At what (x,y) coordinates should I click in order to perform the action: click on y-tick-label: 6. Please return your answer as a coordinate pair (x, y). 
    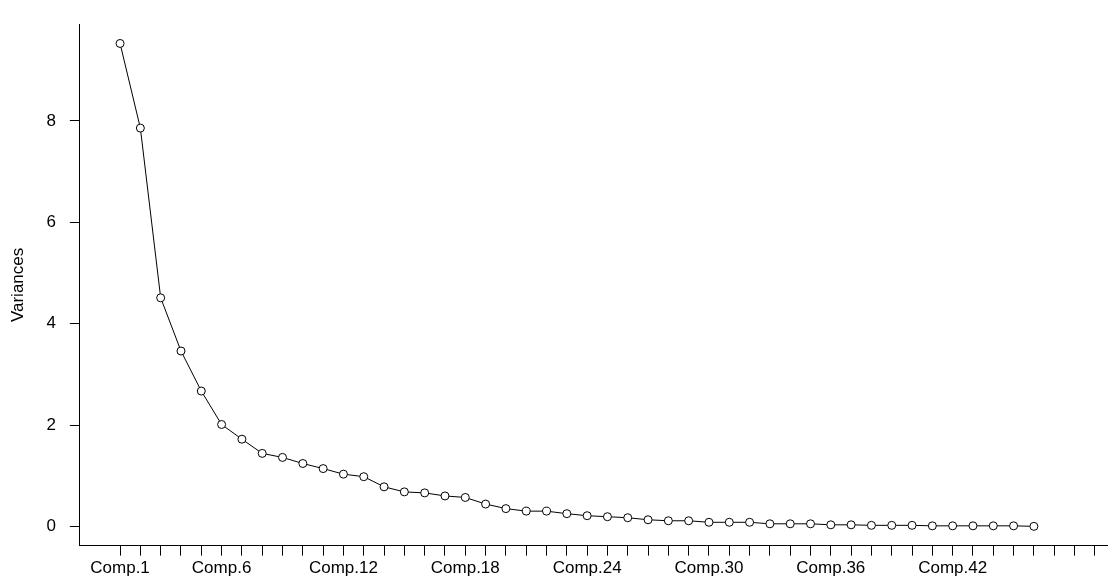
    Looking at the image, I should click on (51, 222).